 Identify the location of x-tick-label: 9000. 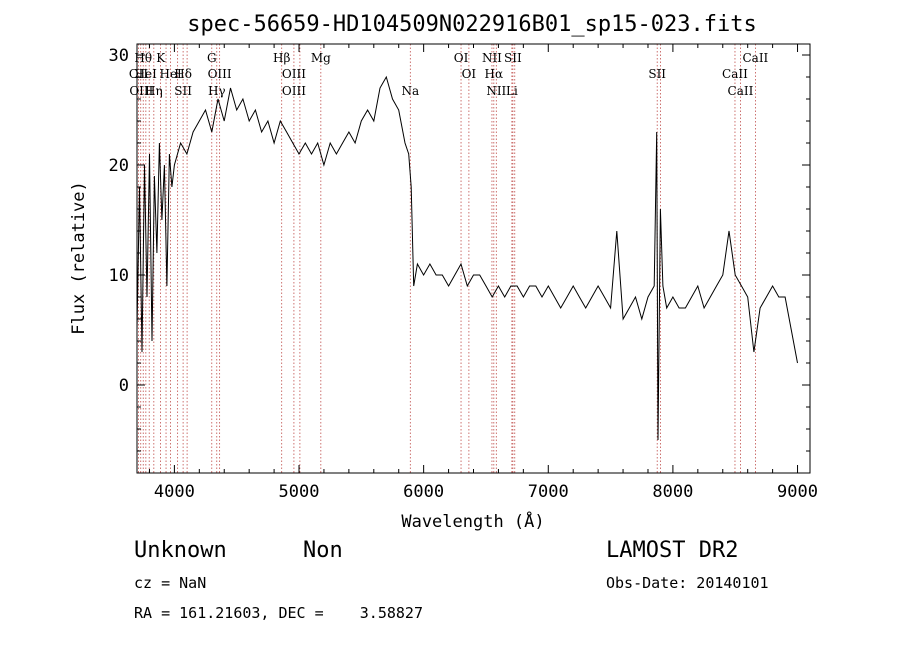
(797, 492).